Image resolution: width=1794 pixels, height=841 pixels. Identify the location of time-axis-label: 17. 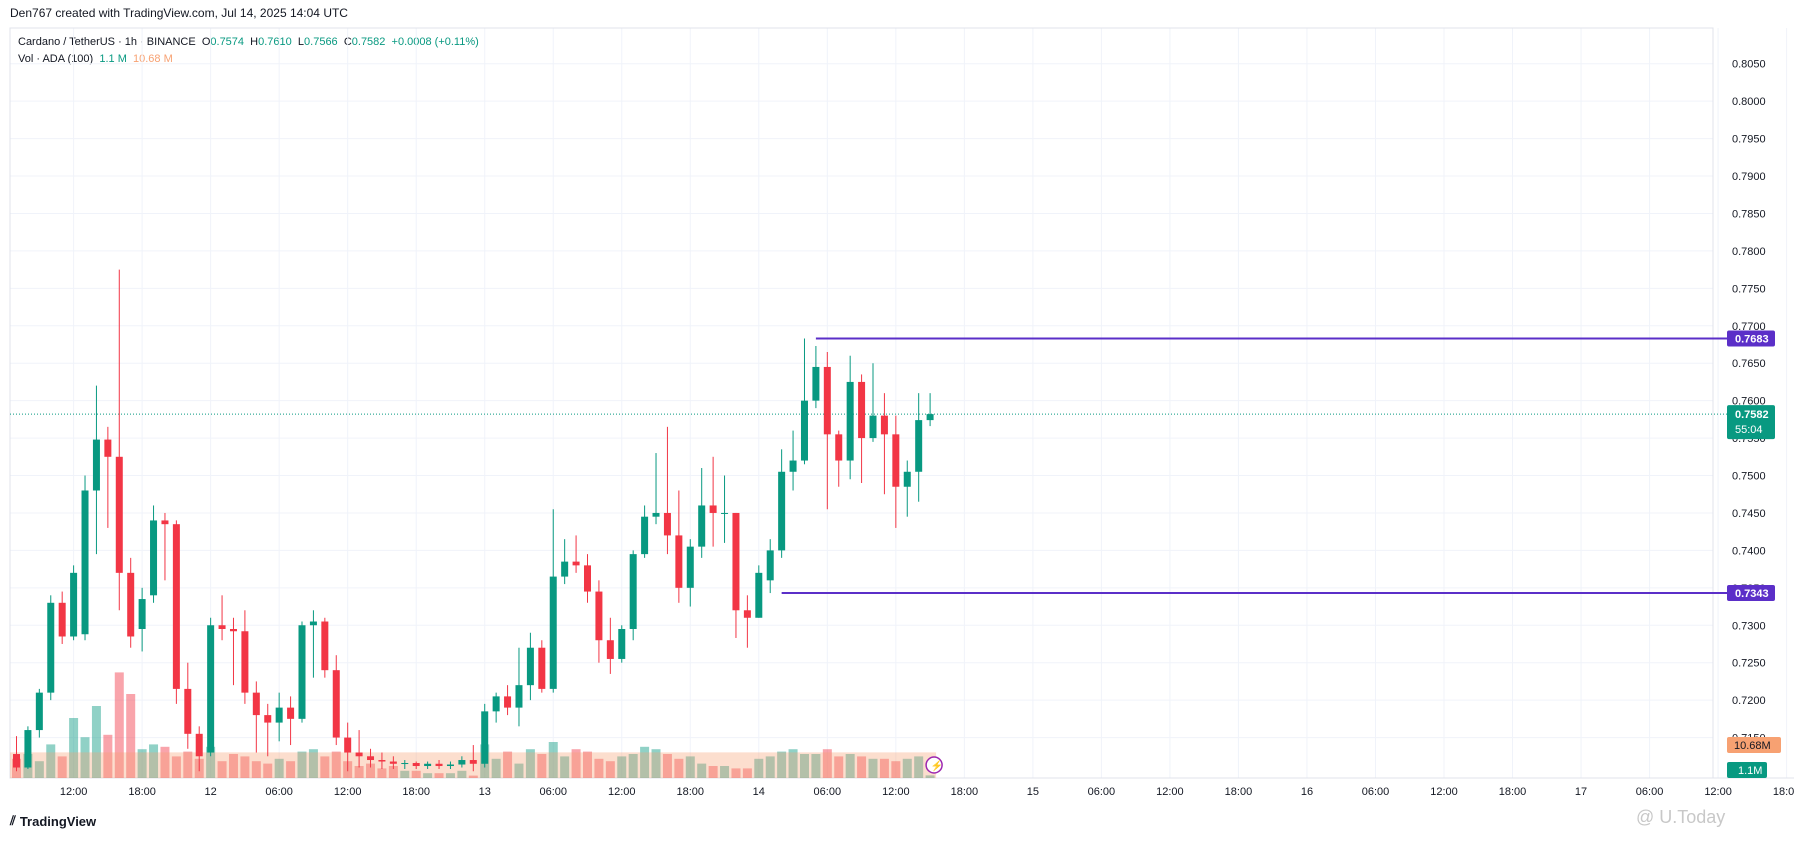
(1581, 792).